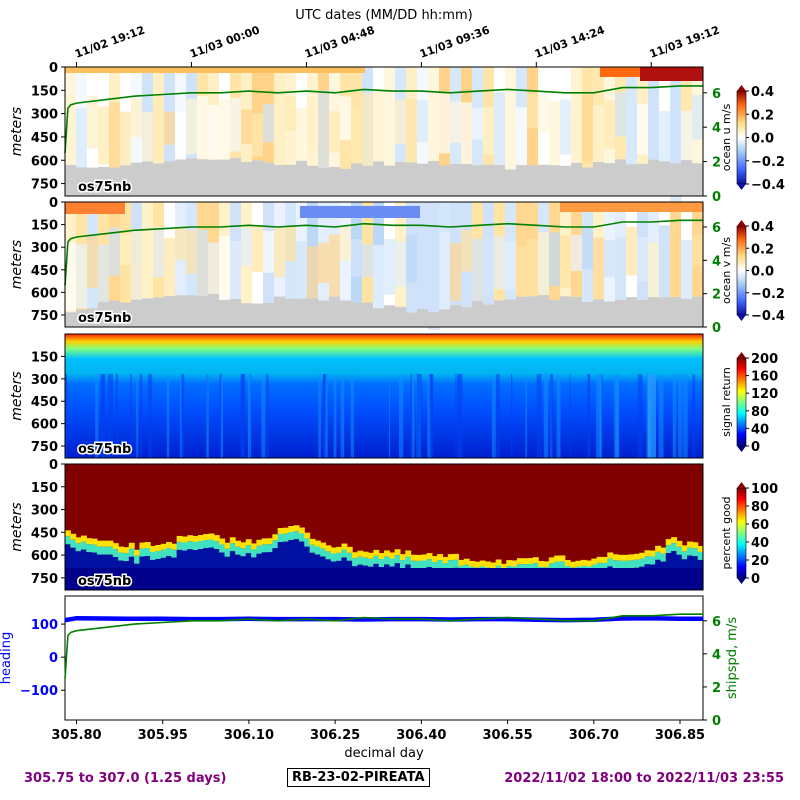 This screenshot has height=800, width=800. Describe the element at coordinates (44, 556) in the screenshot. I see `y-tick-label: 600` at that location.